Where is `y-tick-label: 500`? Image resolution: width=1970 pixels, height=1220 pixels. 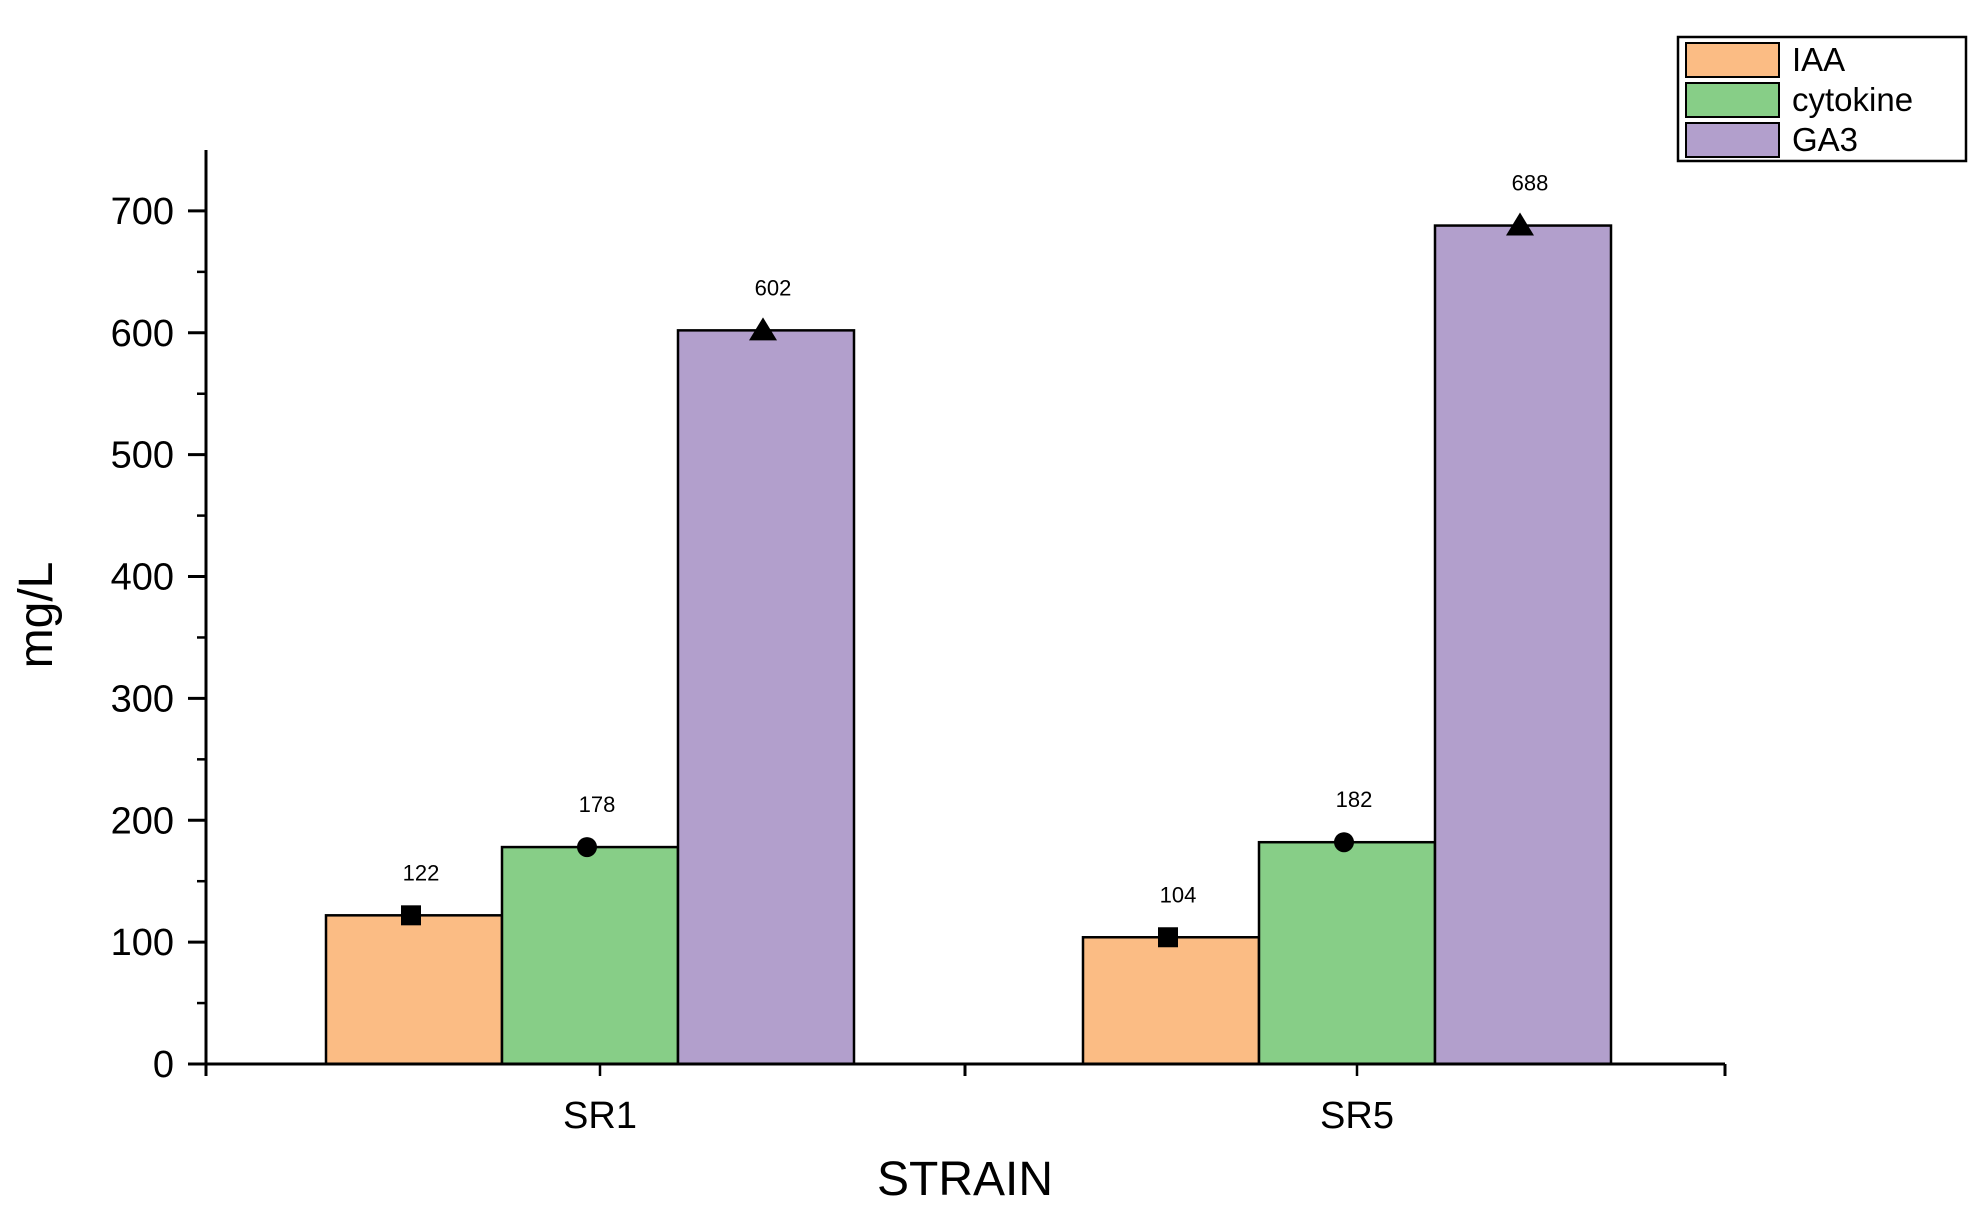 y-tick-label: 500 is located at coordinates (142, 456).